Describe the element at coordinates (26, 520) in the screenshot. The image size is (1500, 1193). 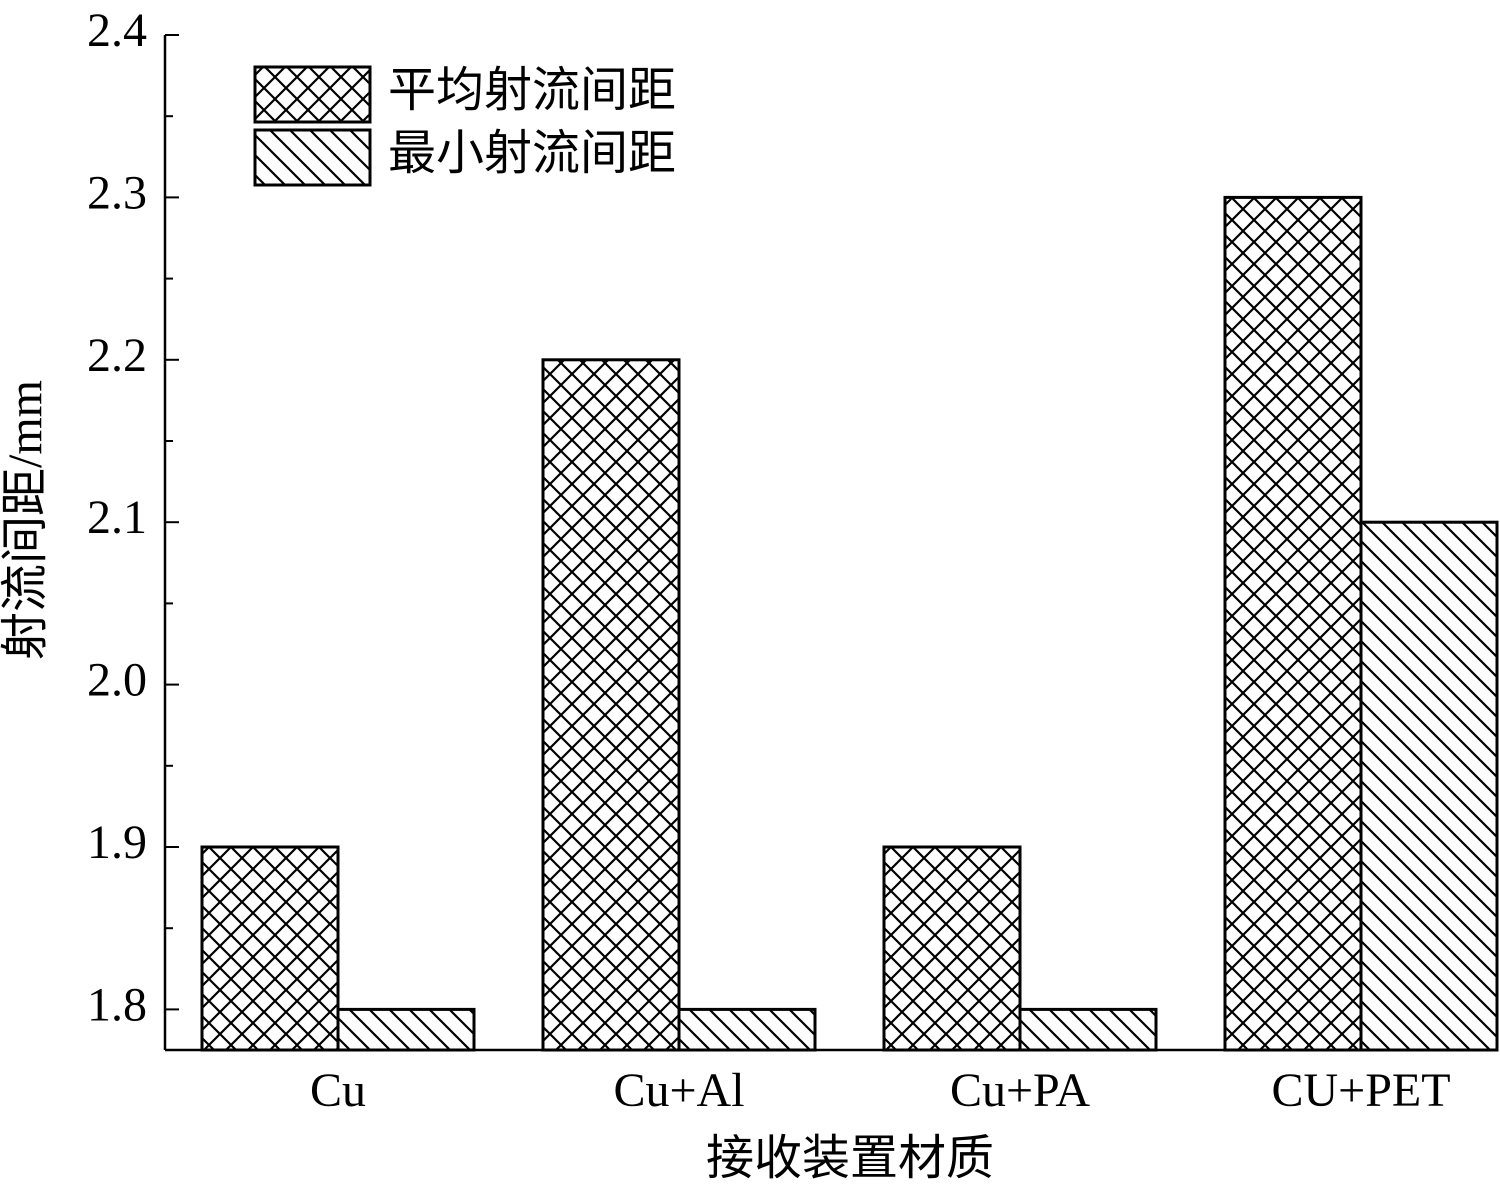
I see `y-axis-label: 射流间距/mm` at that location.